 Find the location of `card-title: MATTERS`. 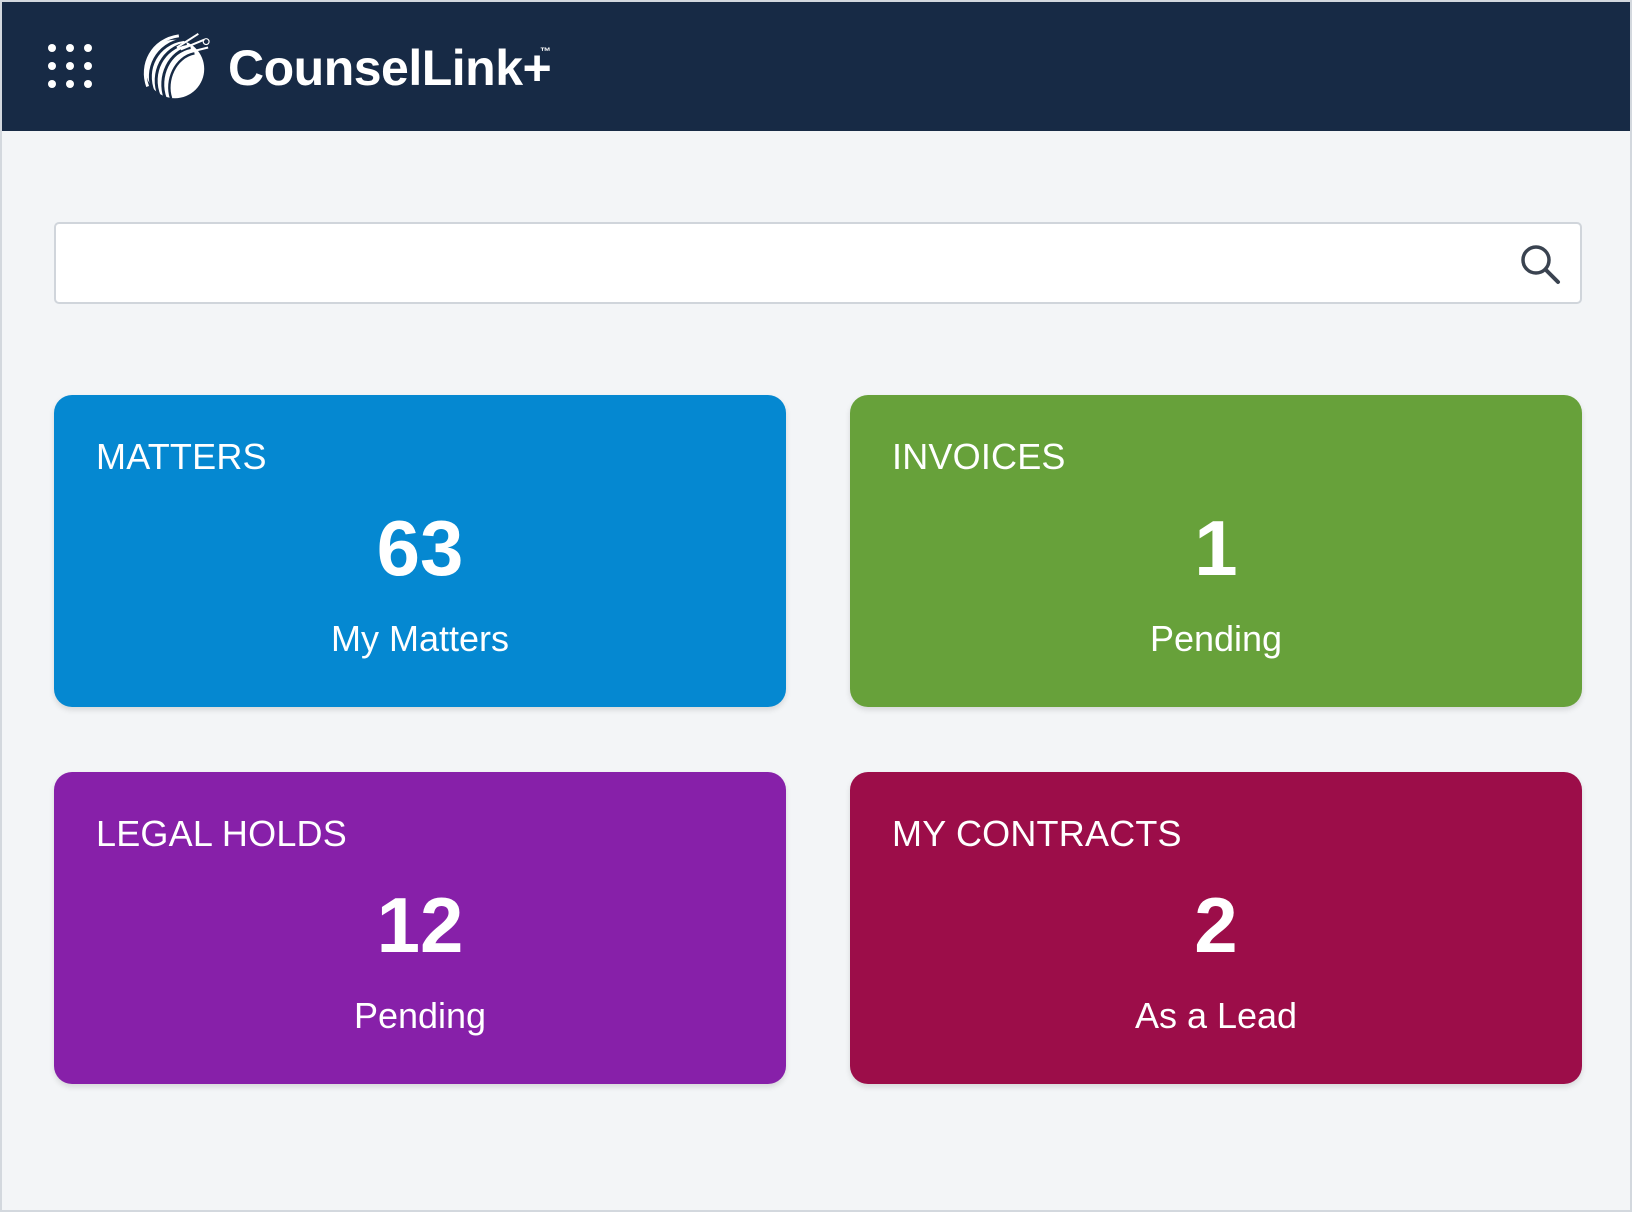

card-title: MATTERS is located at coordinates (181, 456).